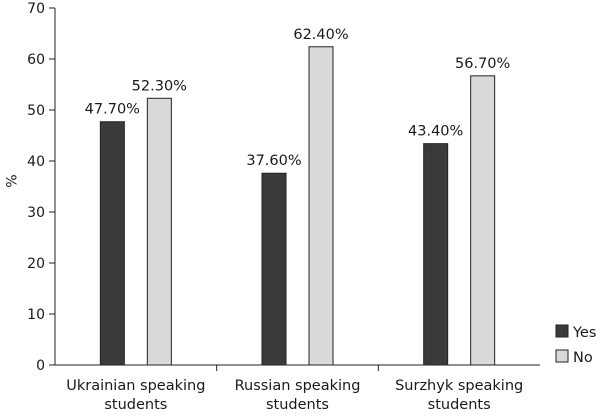 The width and height of the screenshot is (600, 417). Describe the element at coordinates (36, 9) in the screenshot. I see `y-tick-label: 70` at that location.